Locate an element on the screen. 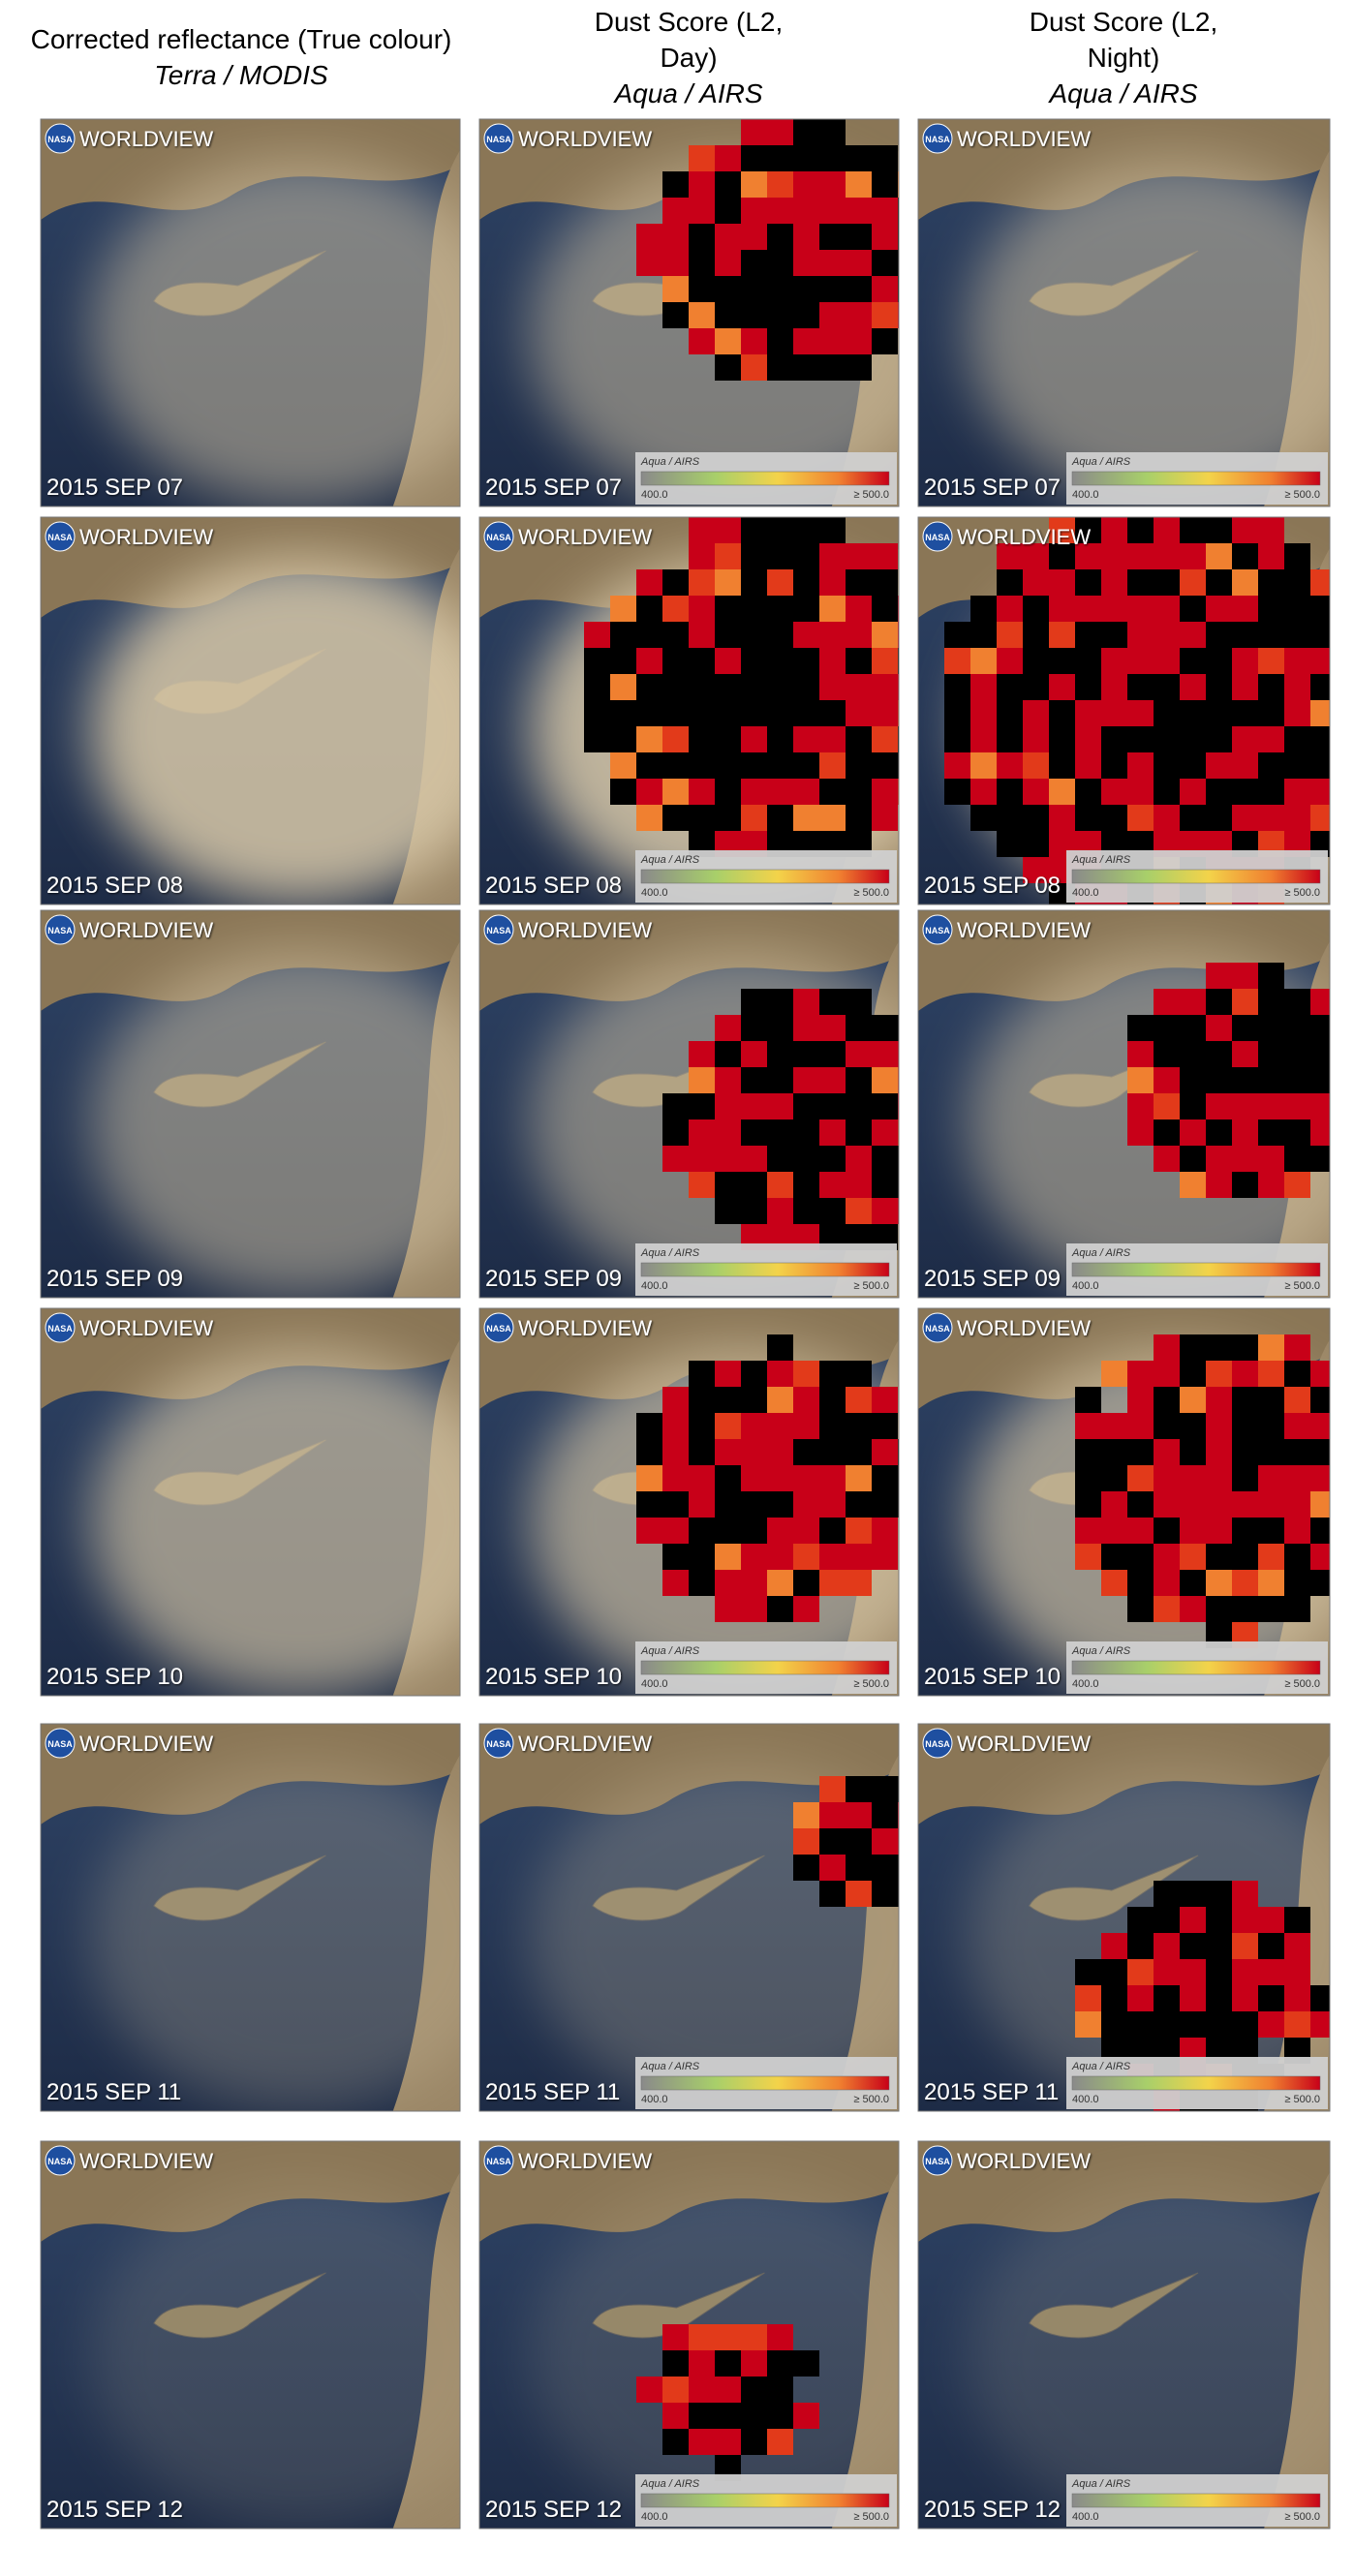  panel-border is located at coordinates (1124, 1502).